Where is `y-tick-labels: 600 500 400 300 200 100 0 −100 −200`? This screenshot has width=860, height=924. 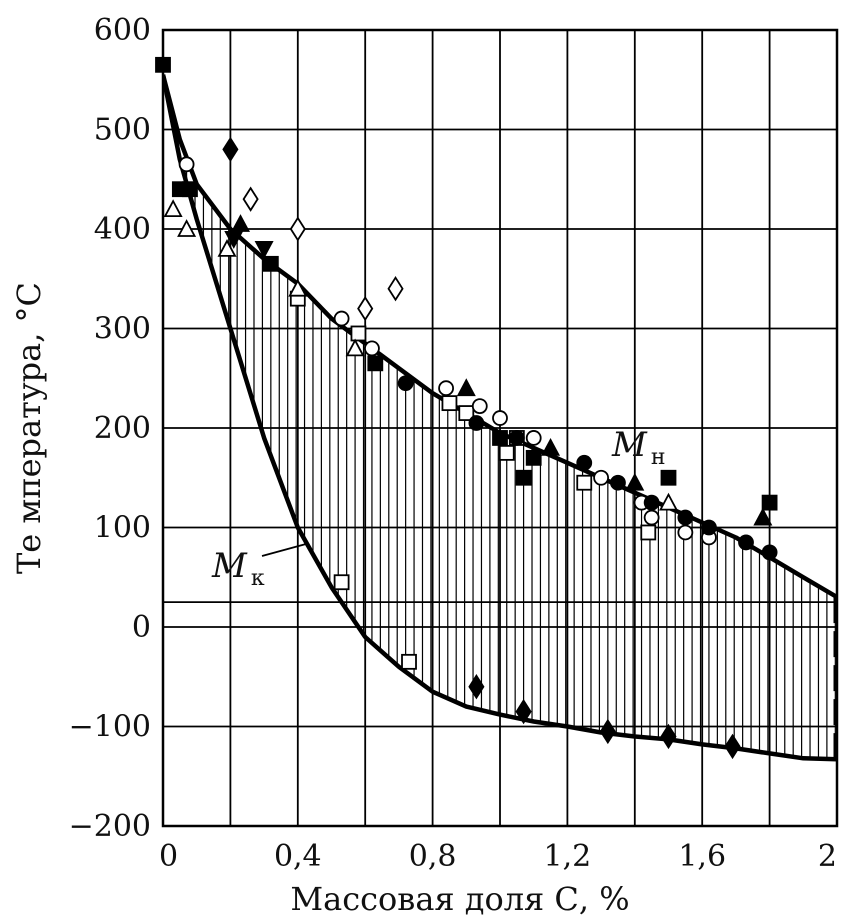 y-tick-labels: 600 500 400 300 200 100 0 −100 −200 is located at coordinates (110, 428).